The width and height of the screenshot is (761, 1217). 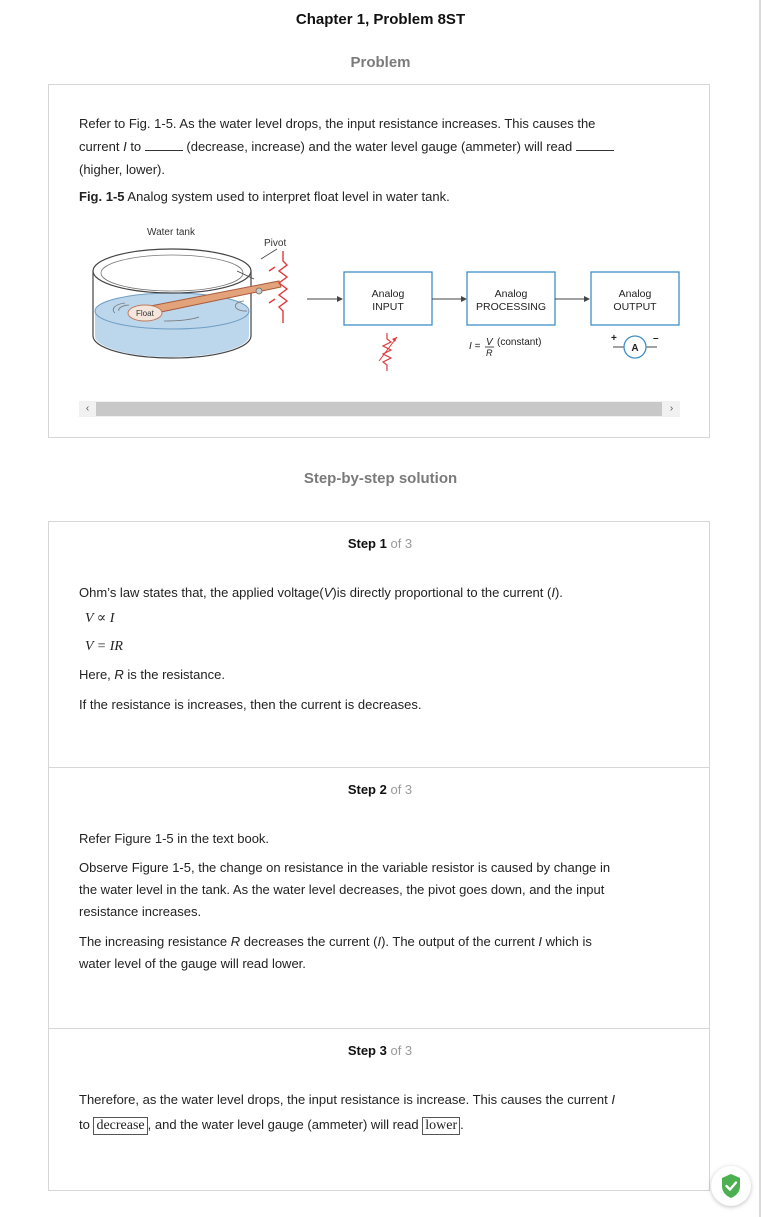 I want to click on ammeter-label: A, so click(x=634, y=348).